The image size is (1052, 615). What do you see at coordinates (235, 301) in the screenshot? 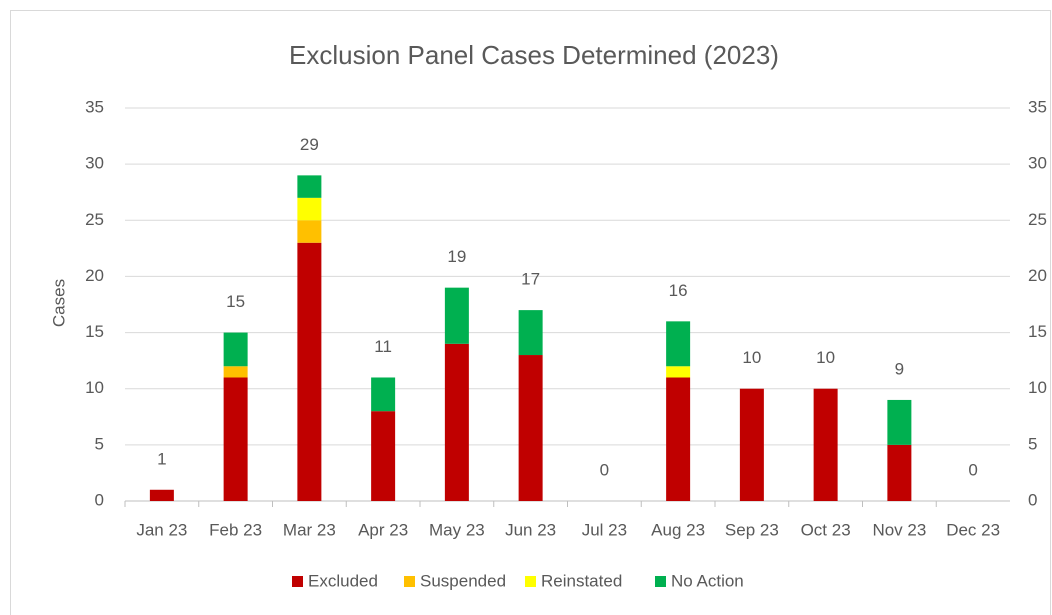
I see `total-label: 15` at bounding box center [235, 301].